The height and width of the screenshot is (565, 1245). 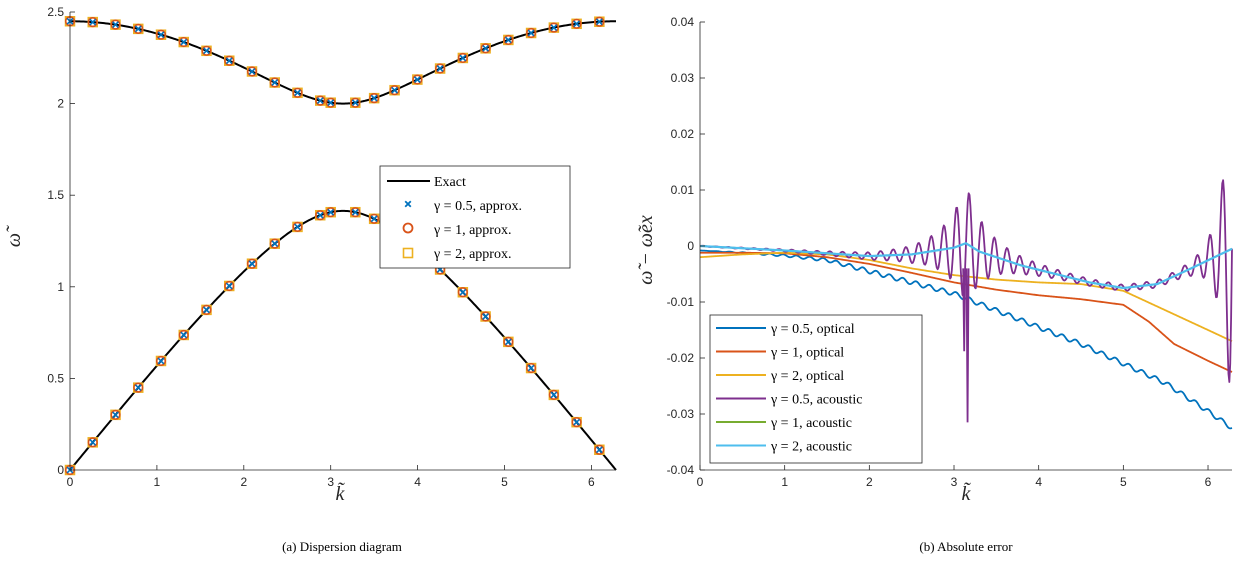 I want to click on plot-b-xlabel: k̃, so click(x=967, y=493).